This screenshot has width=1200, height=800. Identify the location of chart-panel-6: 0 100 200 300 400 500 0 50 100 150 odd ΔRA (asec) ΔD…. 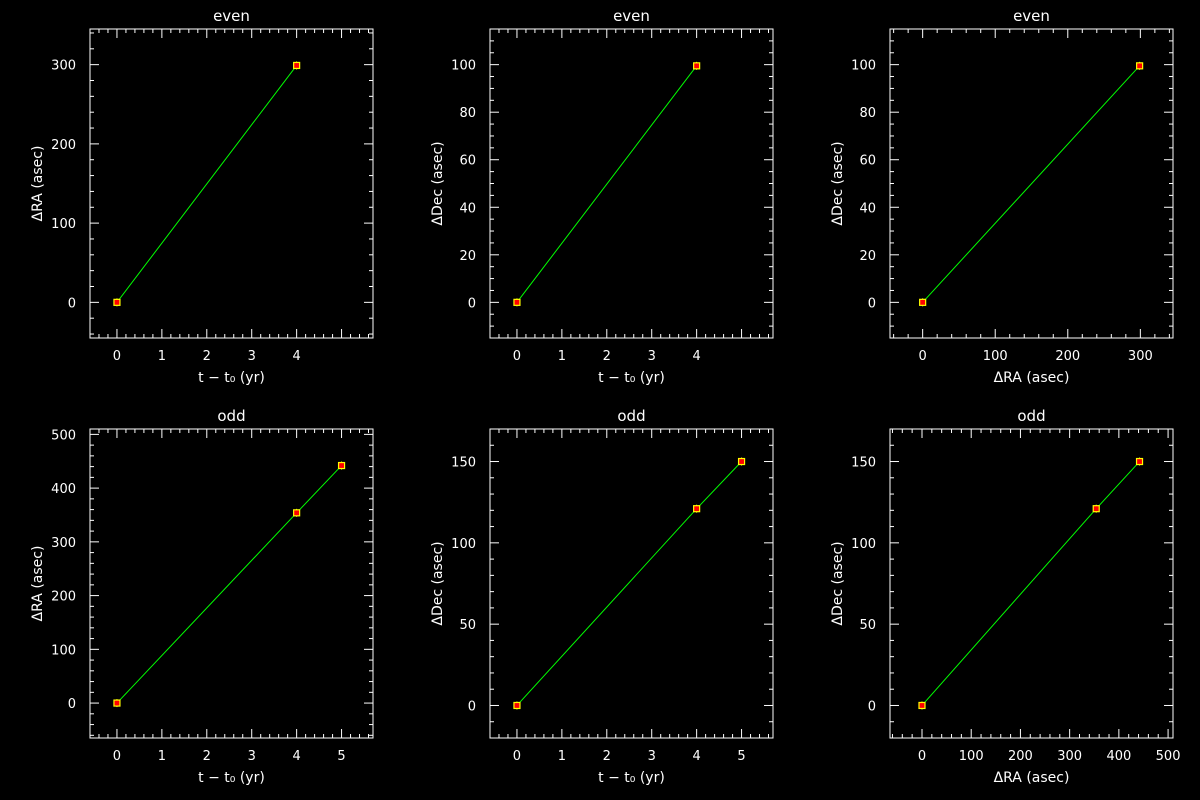
(1005, 596).